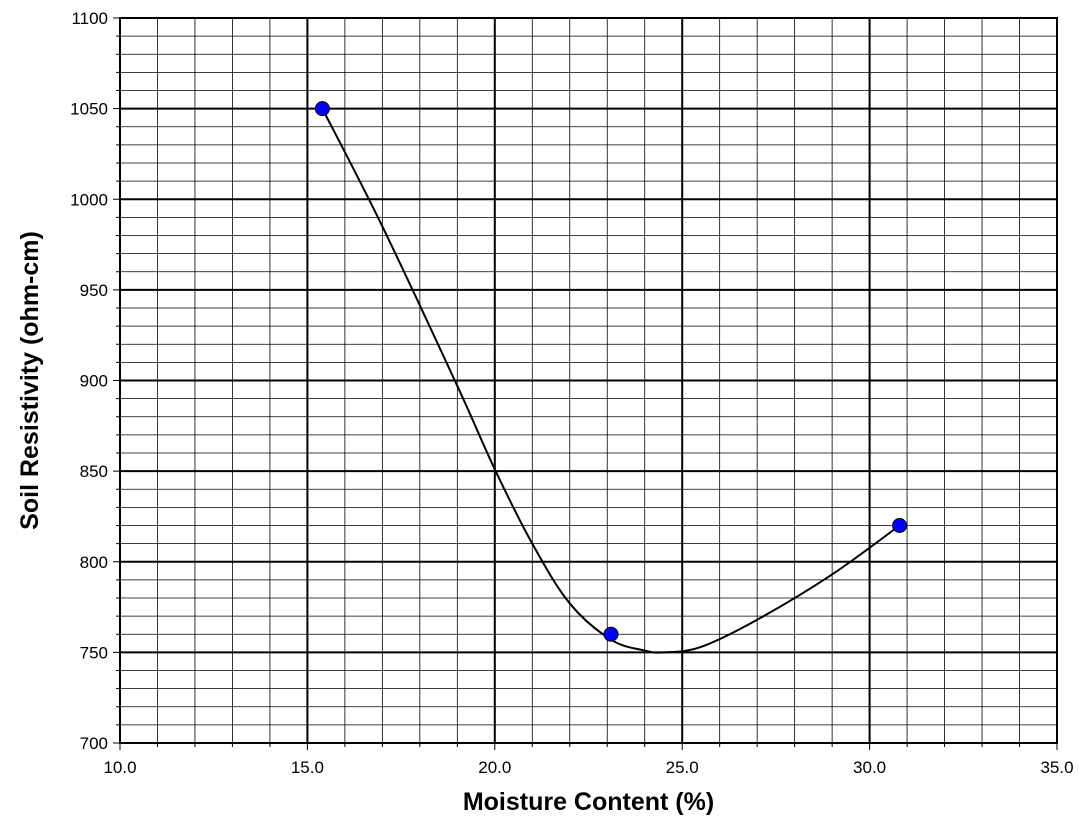 The image size is (1083, 828). I want to click on x-tick-labels: 10.0 15.0 20.0 25.0 30.0 35.0, so click(588, 767).